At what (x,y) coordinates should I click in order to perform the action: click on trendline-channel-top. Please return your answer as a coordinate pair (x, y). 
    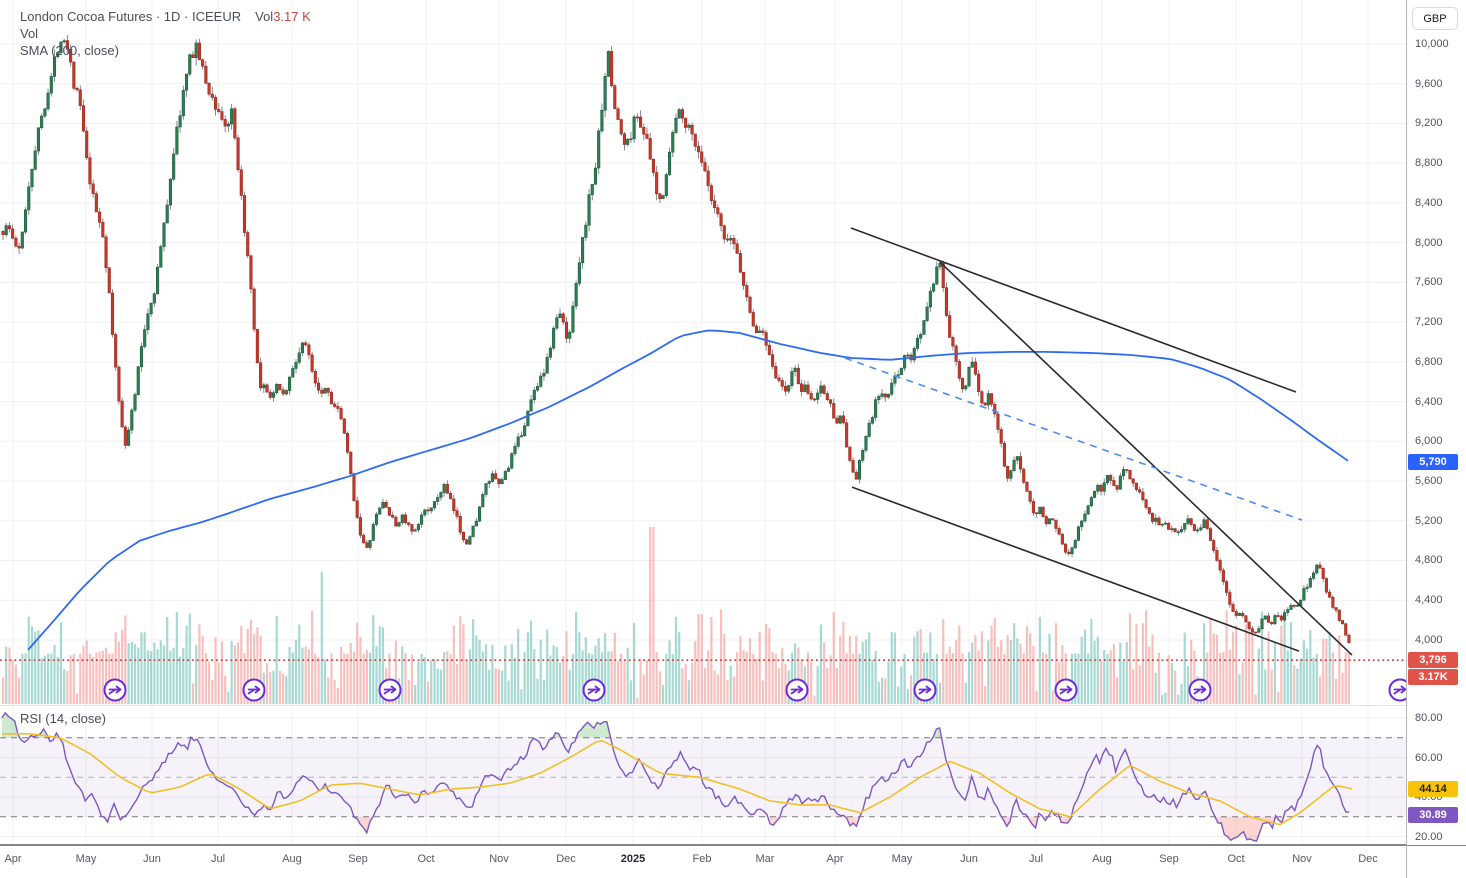
    Looking at the image, I should click on (1073, 310).